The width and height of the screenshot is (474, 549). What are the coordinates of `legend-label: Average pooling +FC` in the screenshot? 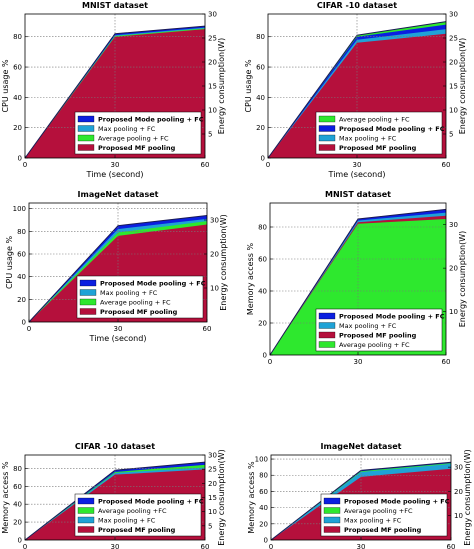 It's located at (132, 511).